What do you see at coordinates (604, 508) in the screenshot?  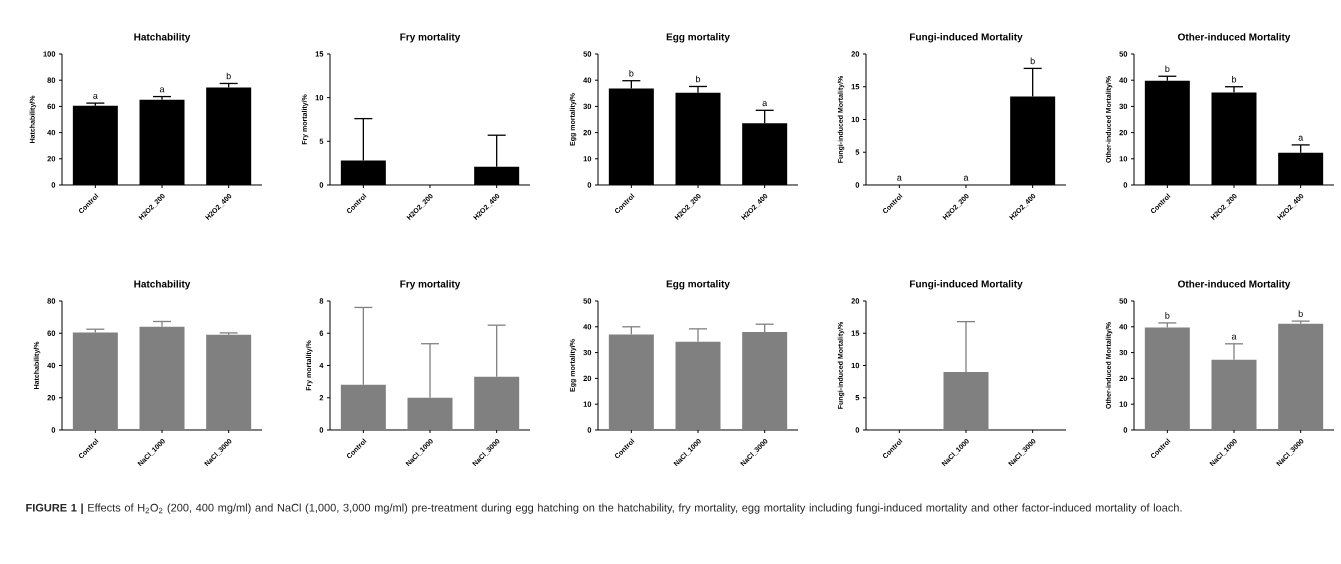 I see `text: FIGURE 1 | Effects of H$_{2}$O$_{2}$ (200, 400 mg/ml) and NaCl (1,000, 3,000 mg/ml) pre-treatment during egg hatching on the hatchability, fry mortality, egg mortality including fungi-induced mortality and other factor-induced mortality of loach.` at bounding box center [604, 508].